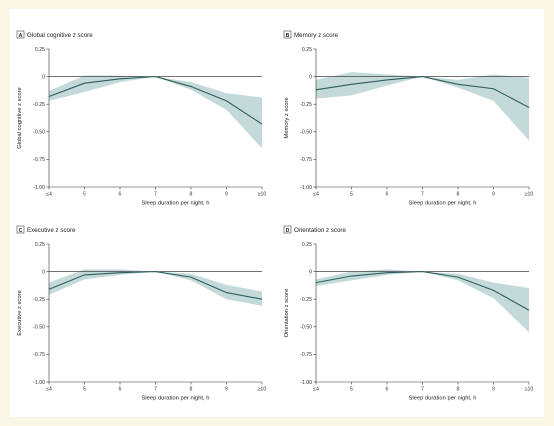  What do you see at coordinates (60, 35) in the screenshot?
I see `panel-title: Global cognitive z score` at bounding box center [60, 35].